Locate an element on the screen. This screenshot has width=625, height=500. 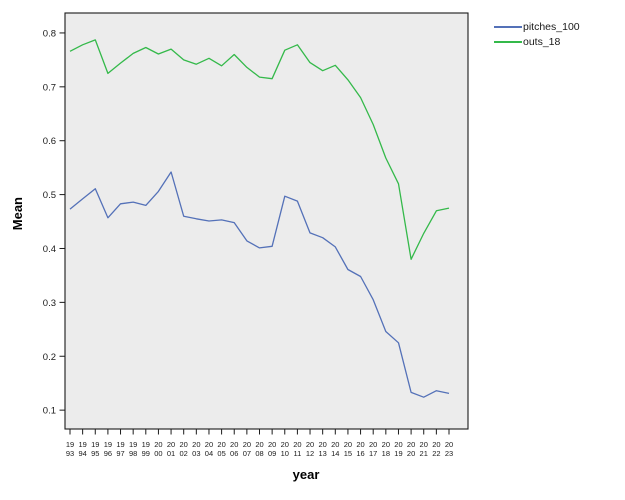
x-tick-label-line2: 05 is located at coordinates (221, 453).